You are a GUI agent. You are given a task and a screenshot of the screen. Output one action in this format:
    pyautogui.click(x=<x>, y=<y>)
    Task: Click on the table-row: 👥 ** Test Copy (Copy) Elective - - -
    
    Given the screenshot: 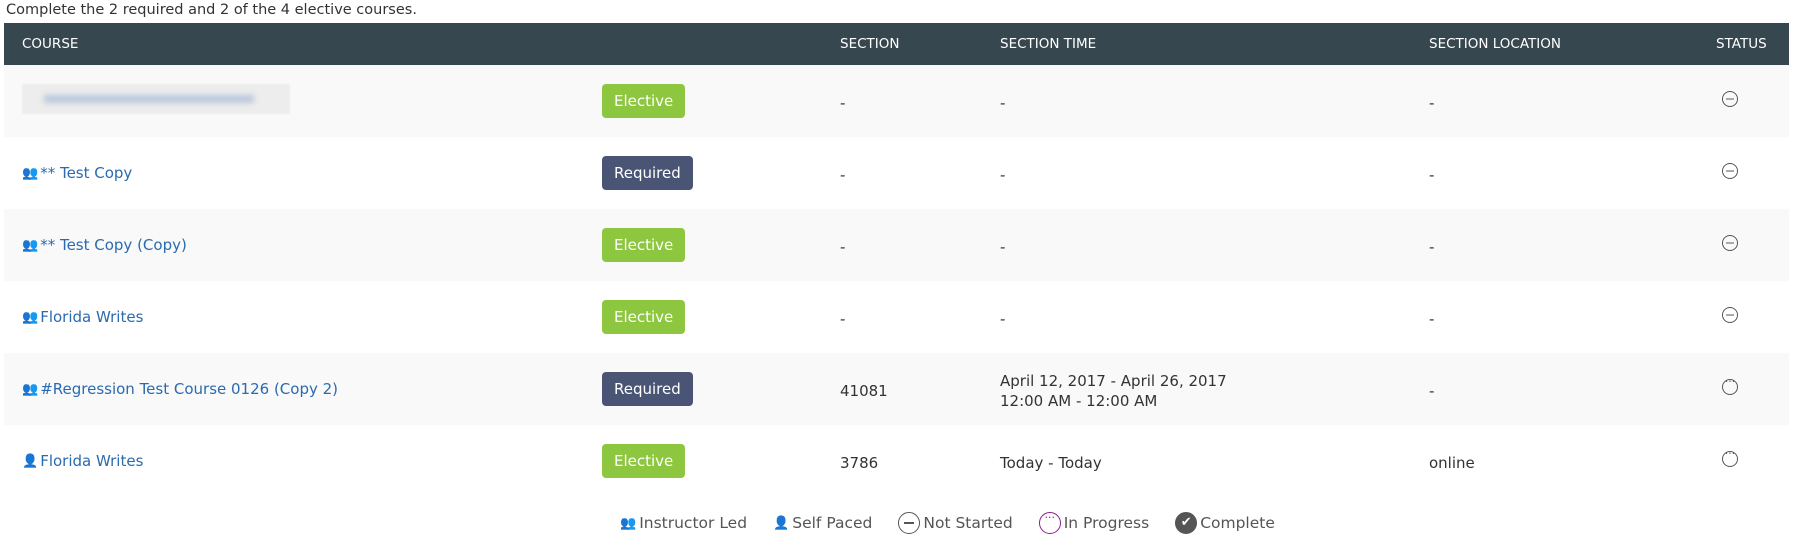 What is the action you would take?
    pyautogui.click(x=896, y=245)
    